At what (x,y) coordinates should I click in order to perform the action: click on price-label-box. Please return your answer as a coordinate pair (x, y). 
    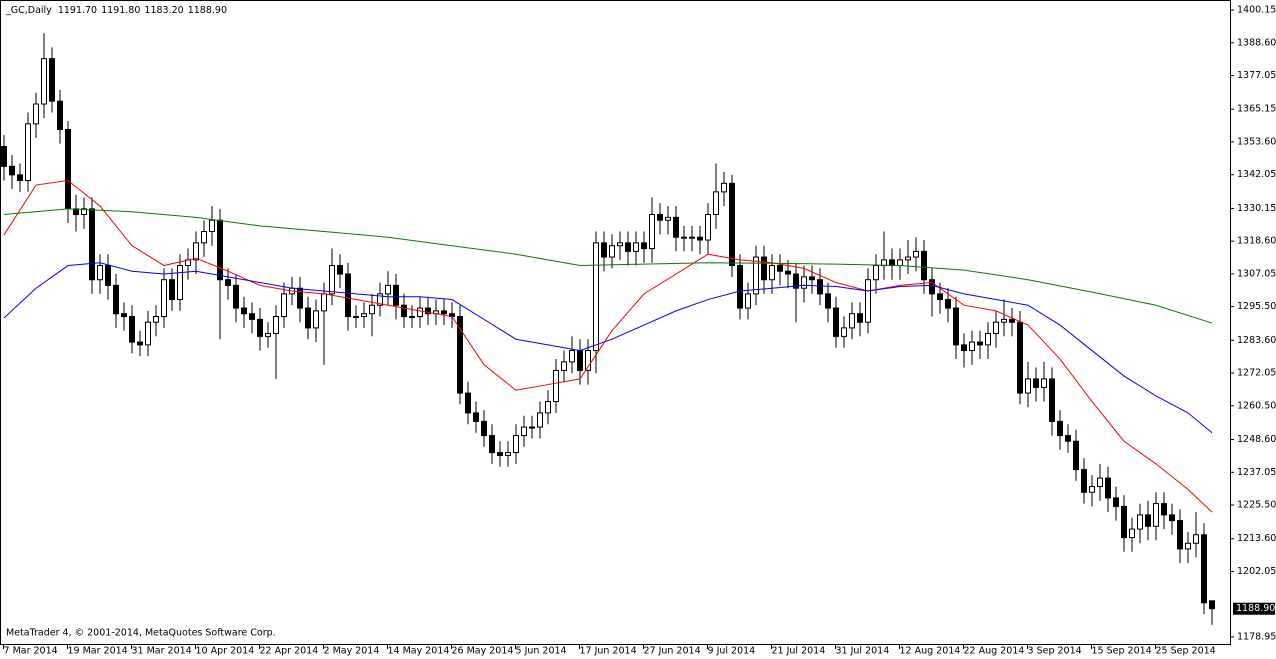
    Looking at the image, I should click on (1254, 608).